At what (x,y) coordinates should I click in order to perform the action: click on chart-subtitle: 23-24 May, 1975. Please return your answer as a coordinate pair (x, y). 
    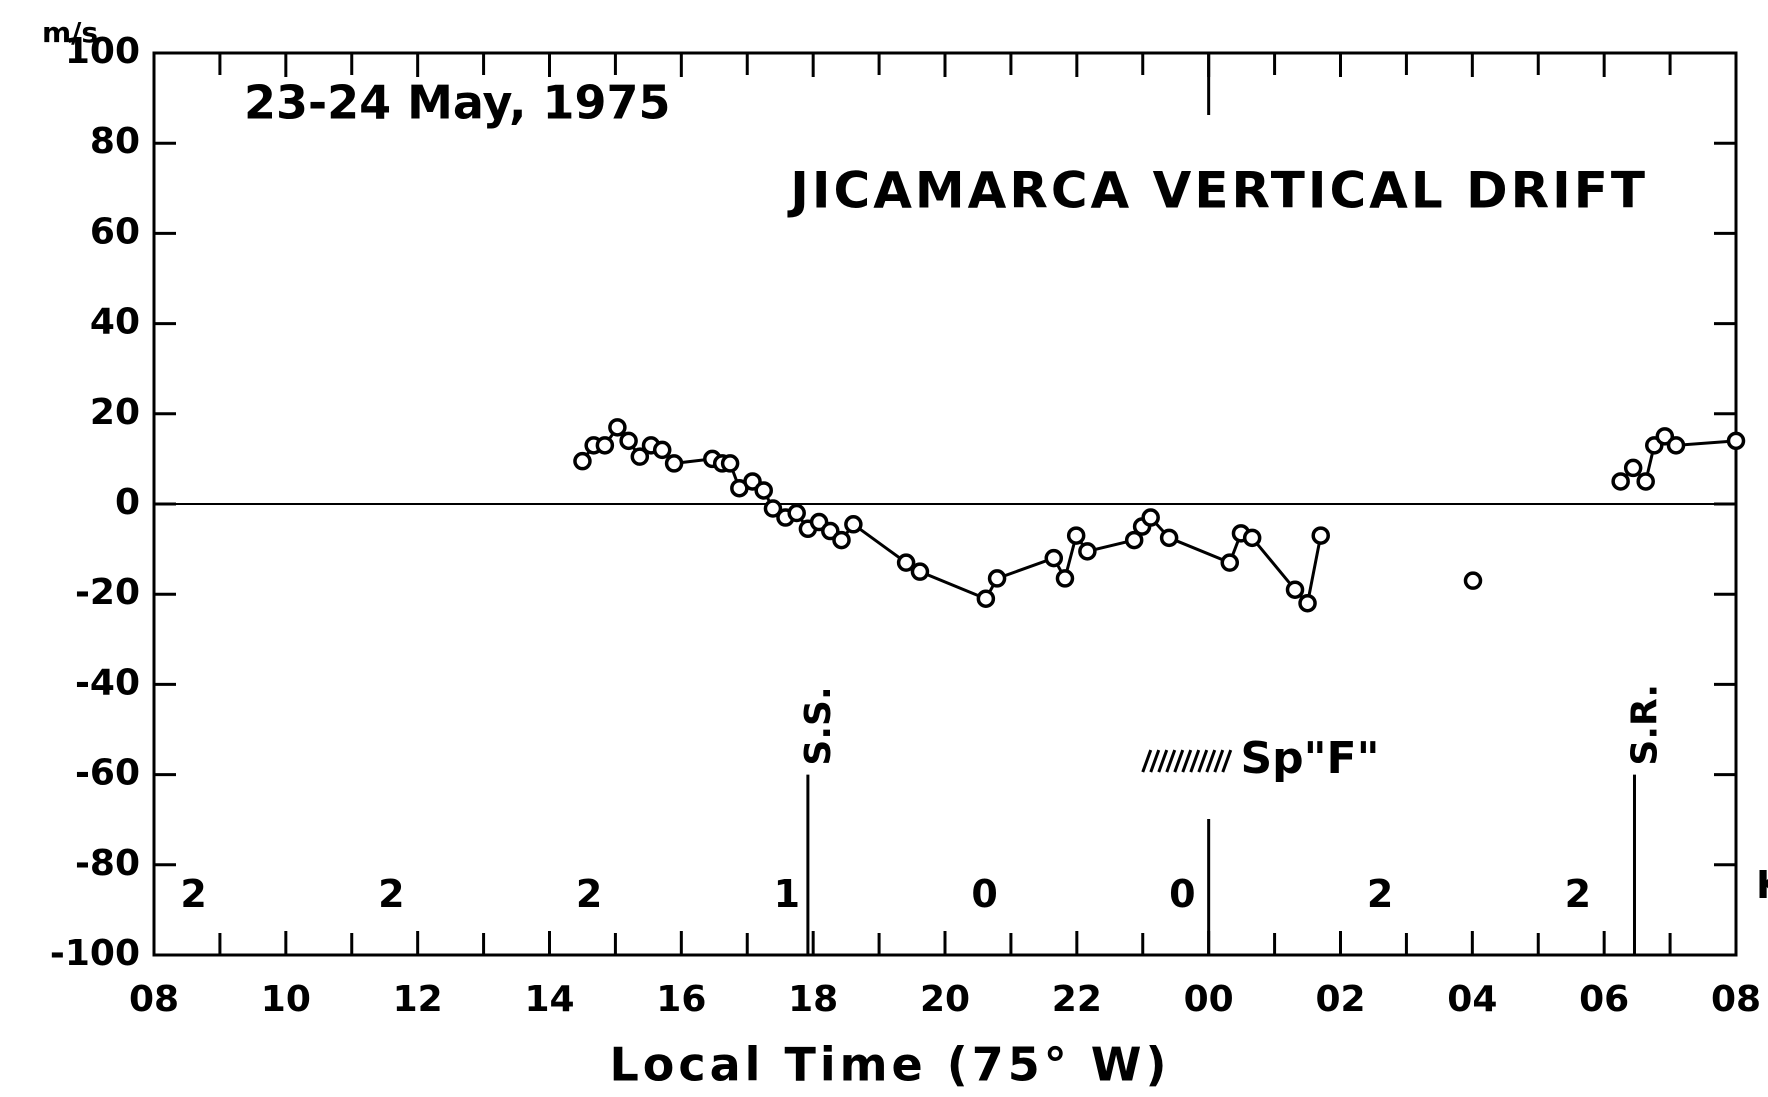
    Looking at the image, I should click on (457, 103).